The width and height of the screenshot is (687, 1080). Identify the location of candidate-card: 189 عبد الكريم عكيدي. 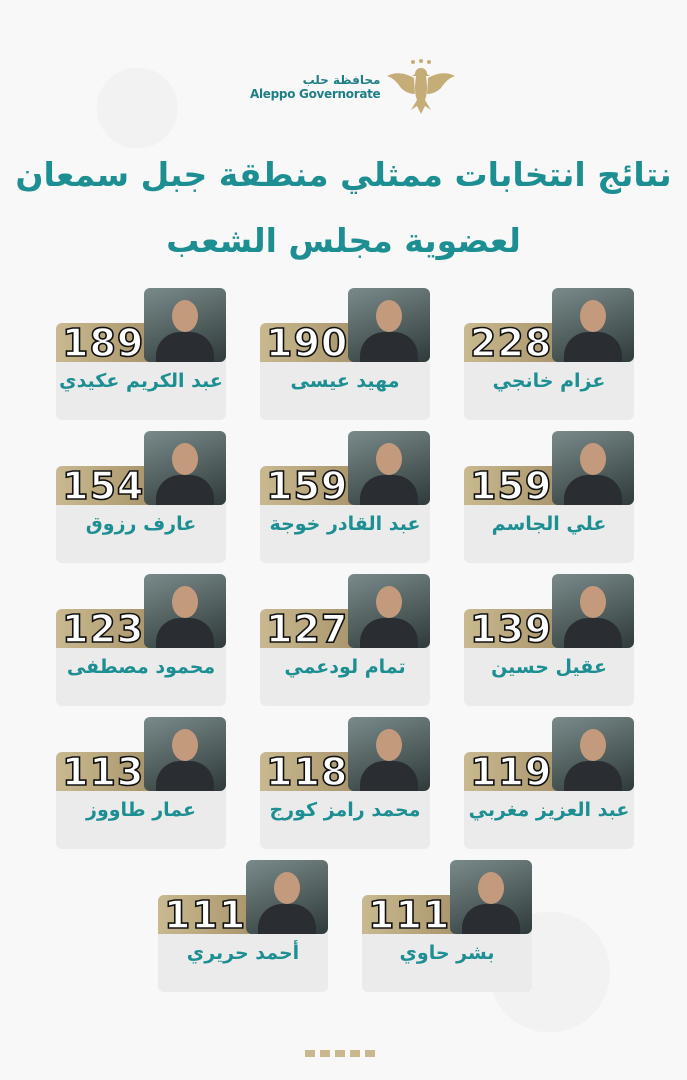
(141, 354).